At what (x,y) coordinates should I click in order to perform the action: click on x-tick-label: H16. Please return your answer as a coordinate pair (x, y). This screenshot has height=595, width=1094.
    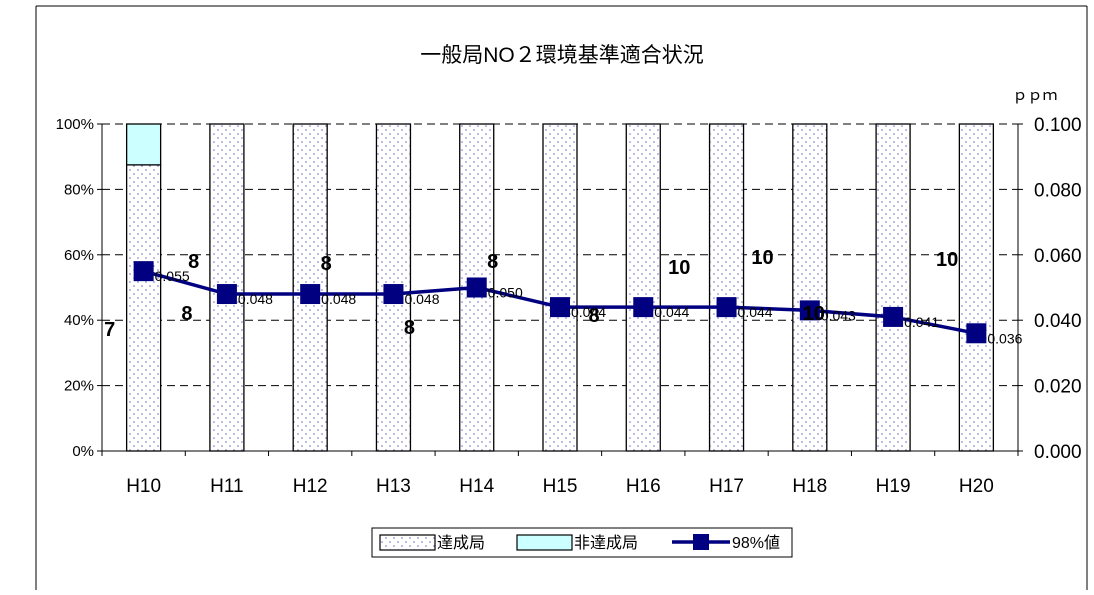
    Looking at the image, I should click on (643, 486).